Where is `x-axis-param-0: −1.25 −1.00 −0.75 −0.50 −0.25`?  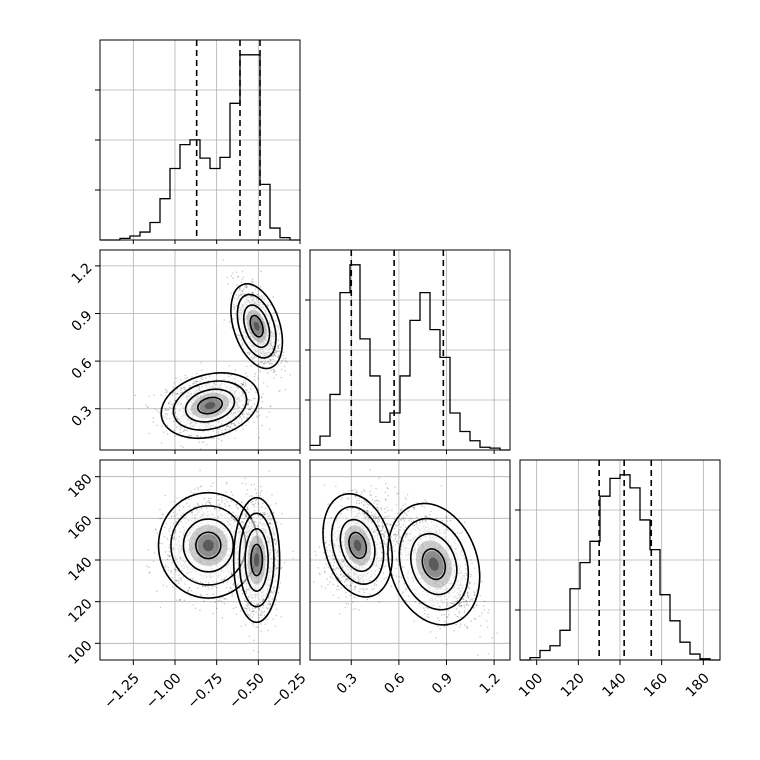 x-axis-param-0: −1.25 −1.00 −0.75 −0.50 −0.25 is located at coordinates (205, 686).